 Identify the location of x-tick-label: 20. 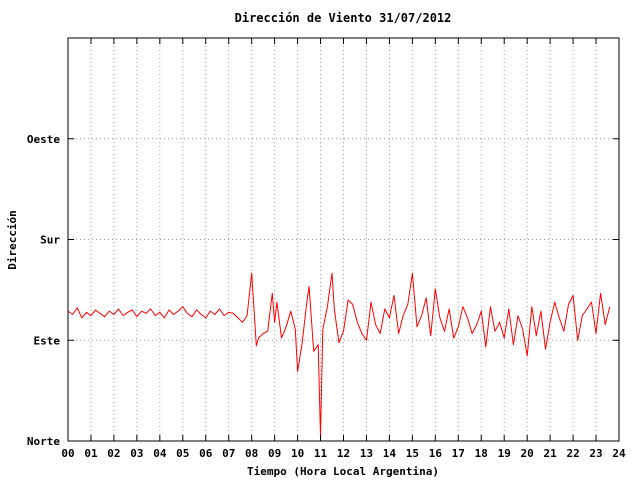
(527, 453).